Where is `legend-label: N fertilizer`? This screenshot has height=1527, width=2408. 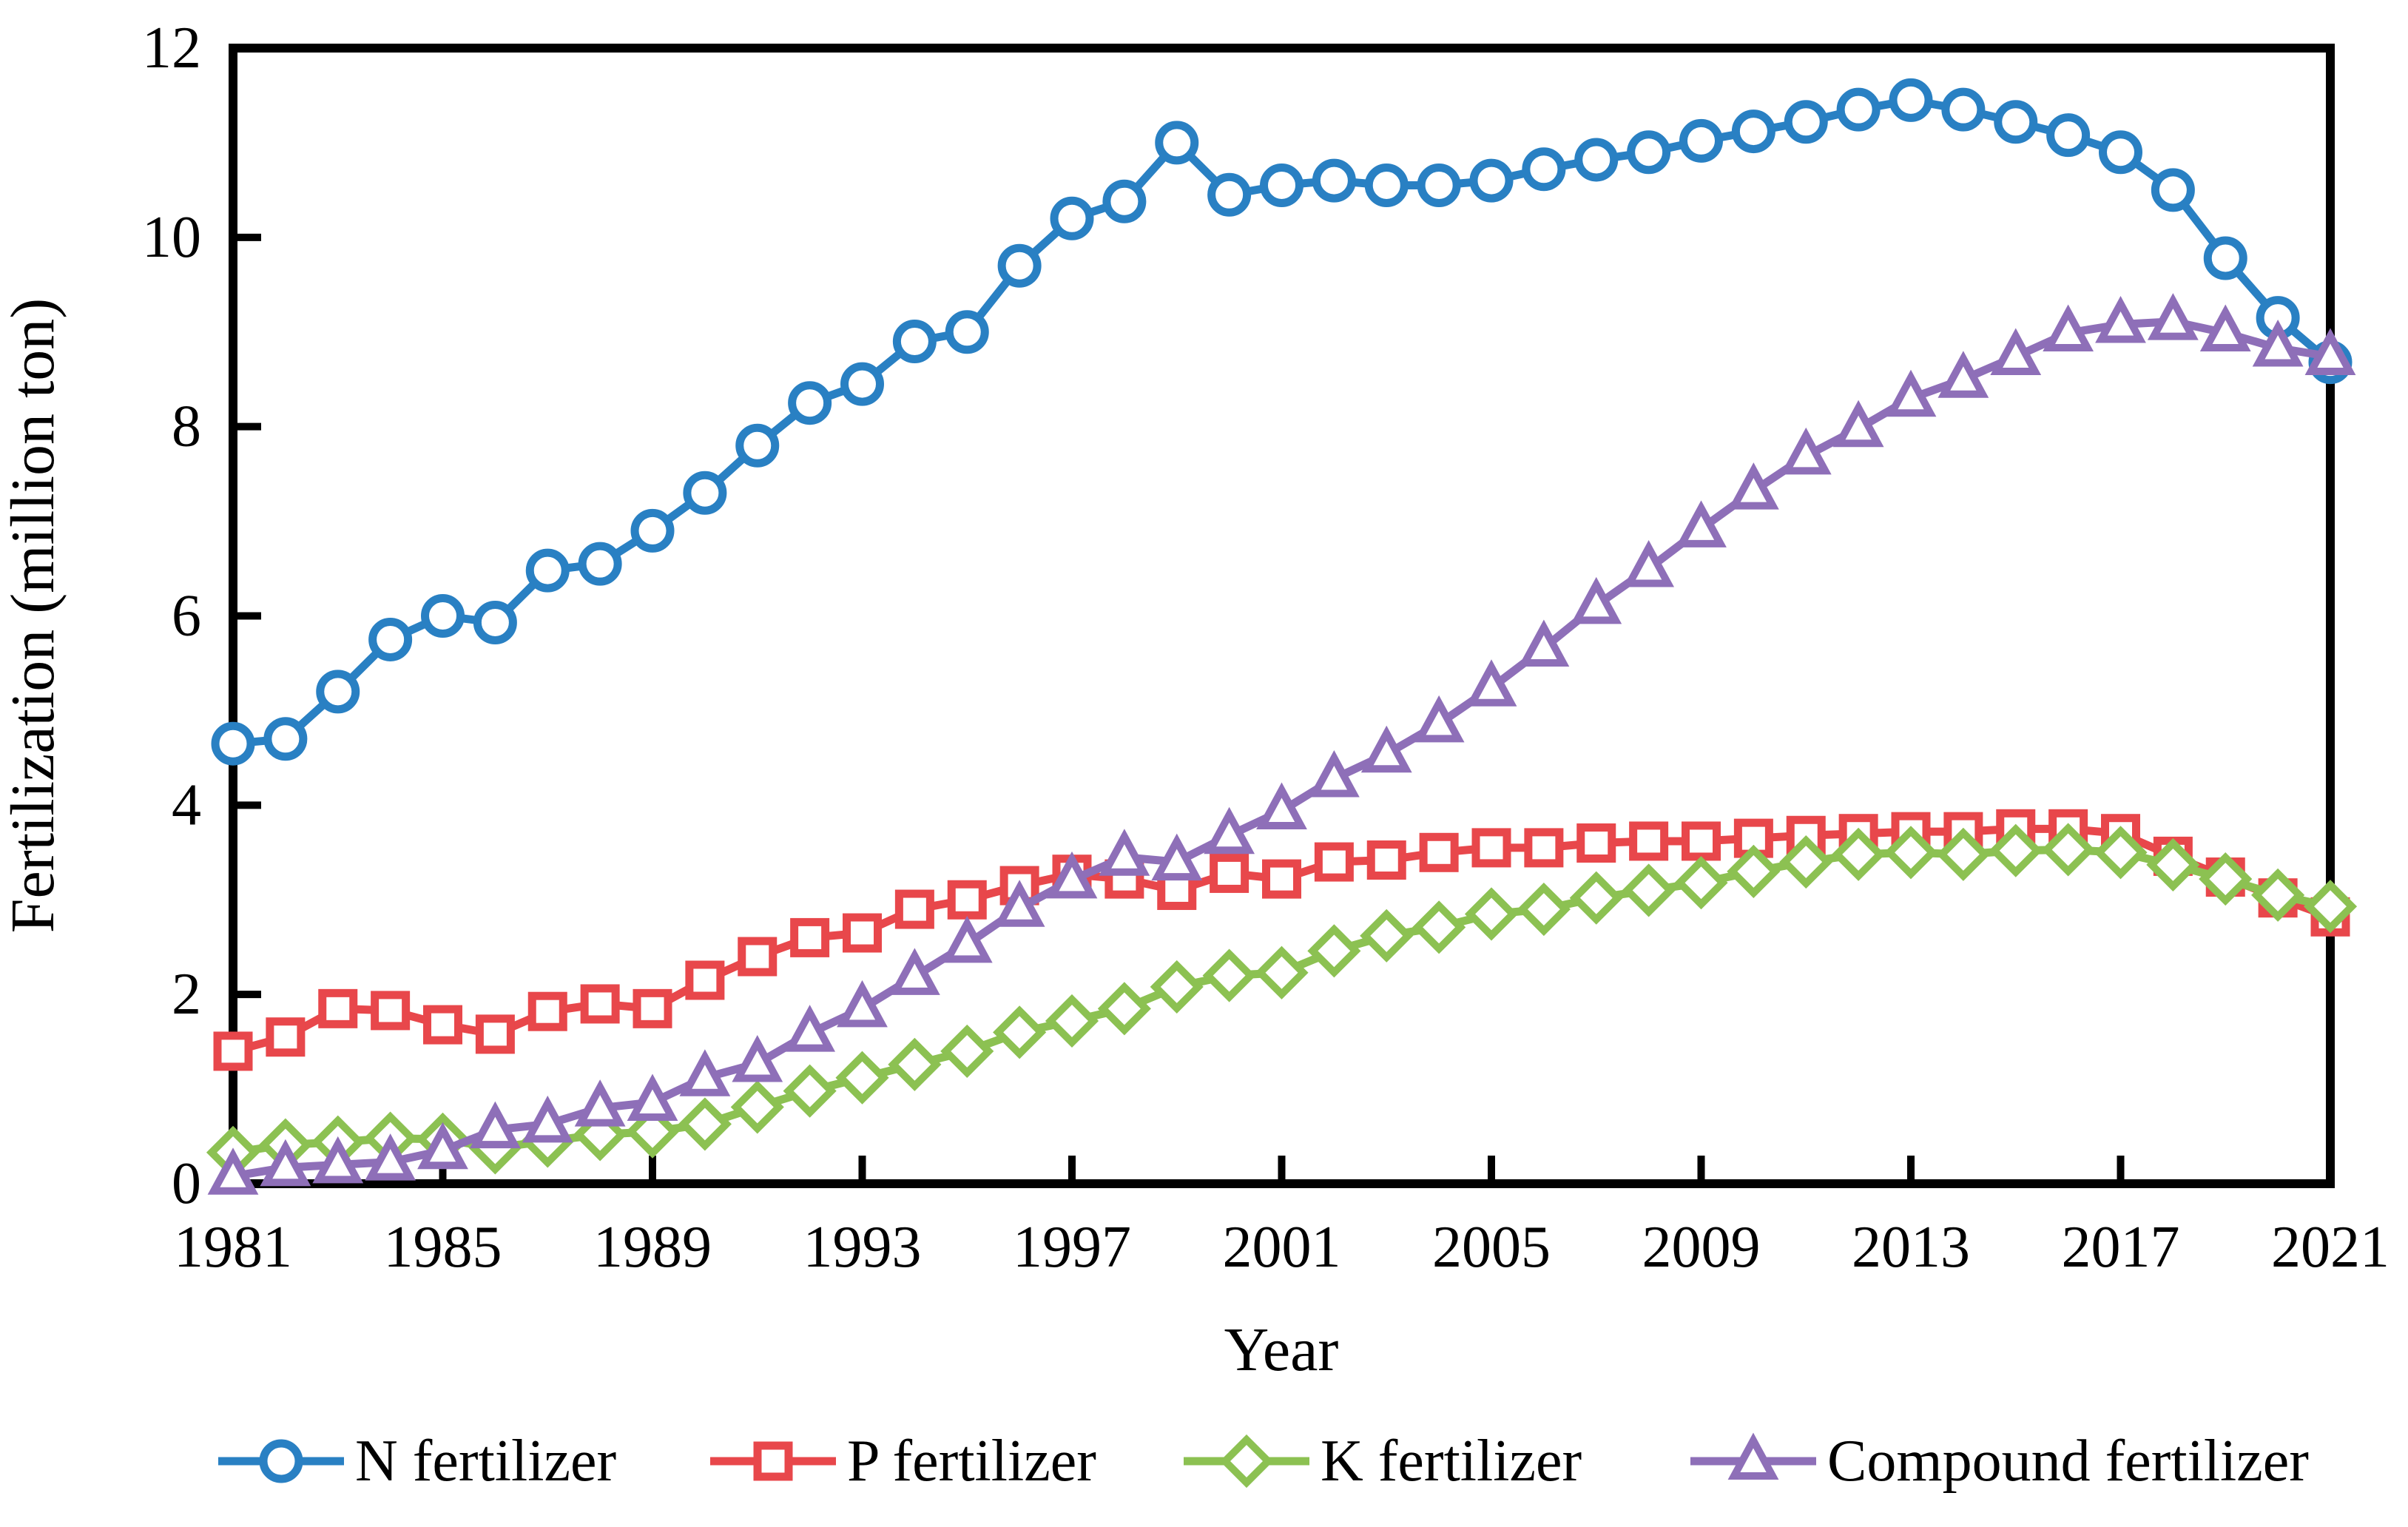 legend-label: N fertilizer is located at coordinates (485, 1461).